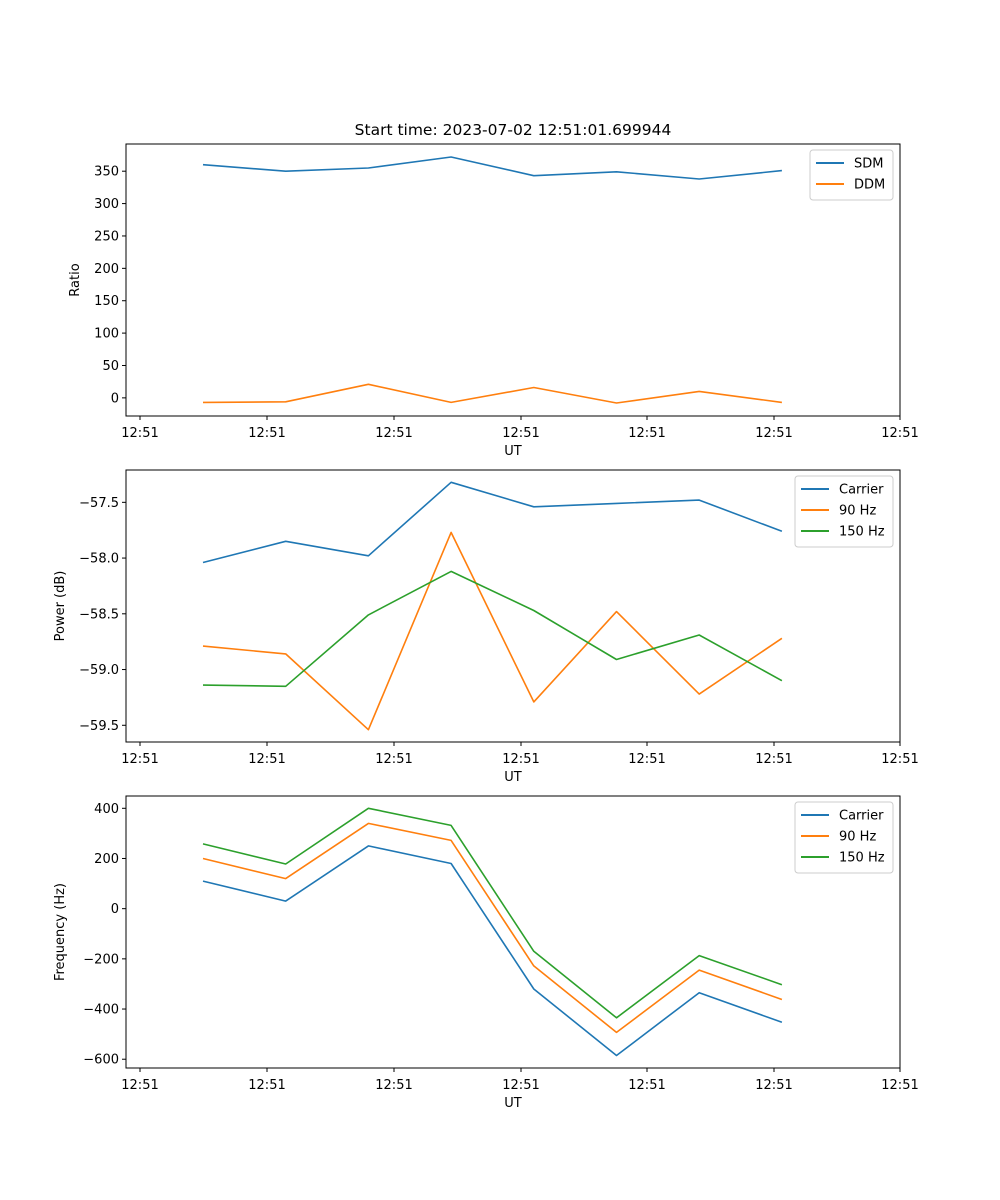 Image resolution: width=1000 pixels, height=1200 pixels. What do you see at coordinates (99, 614) in the screenshot?
I see `y-tick-label: −58.5` at bounding box center [99, 614].